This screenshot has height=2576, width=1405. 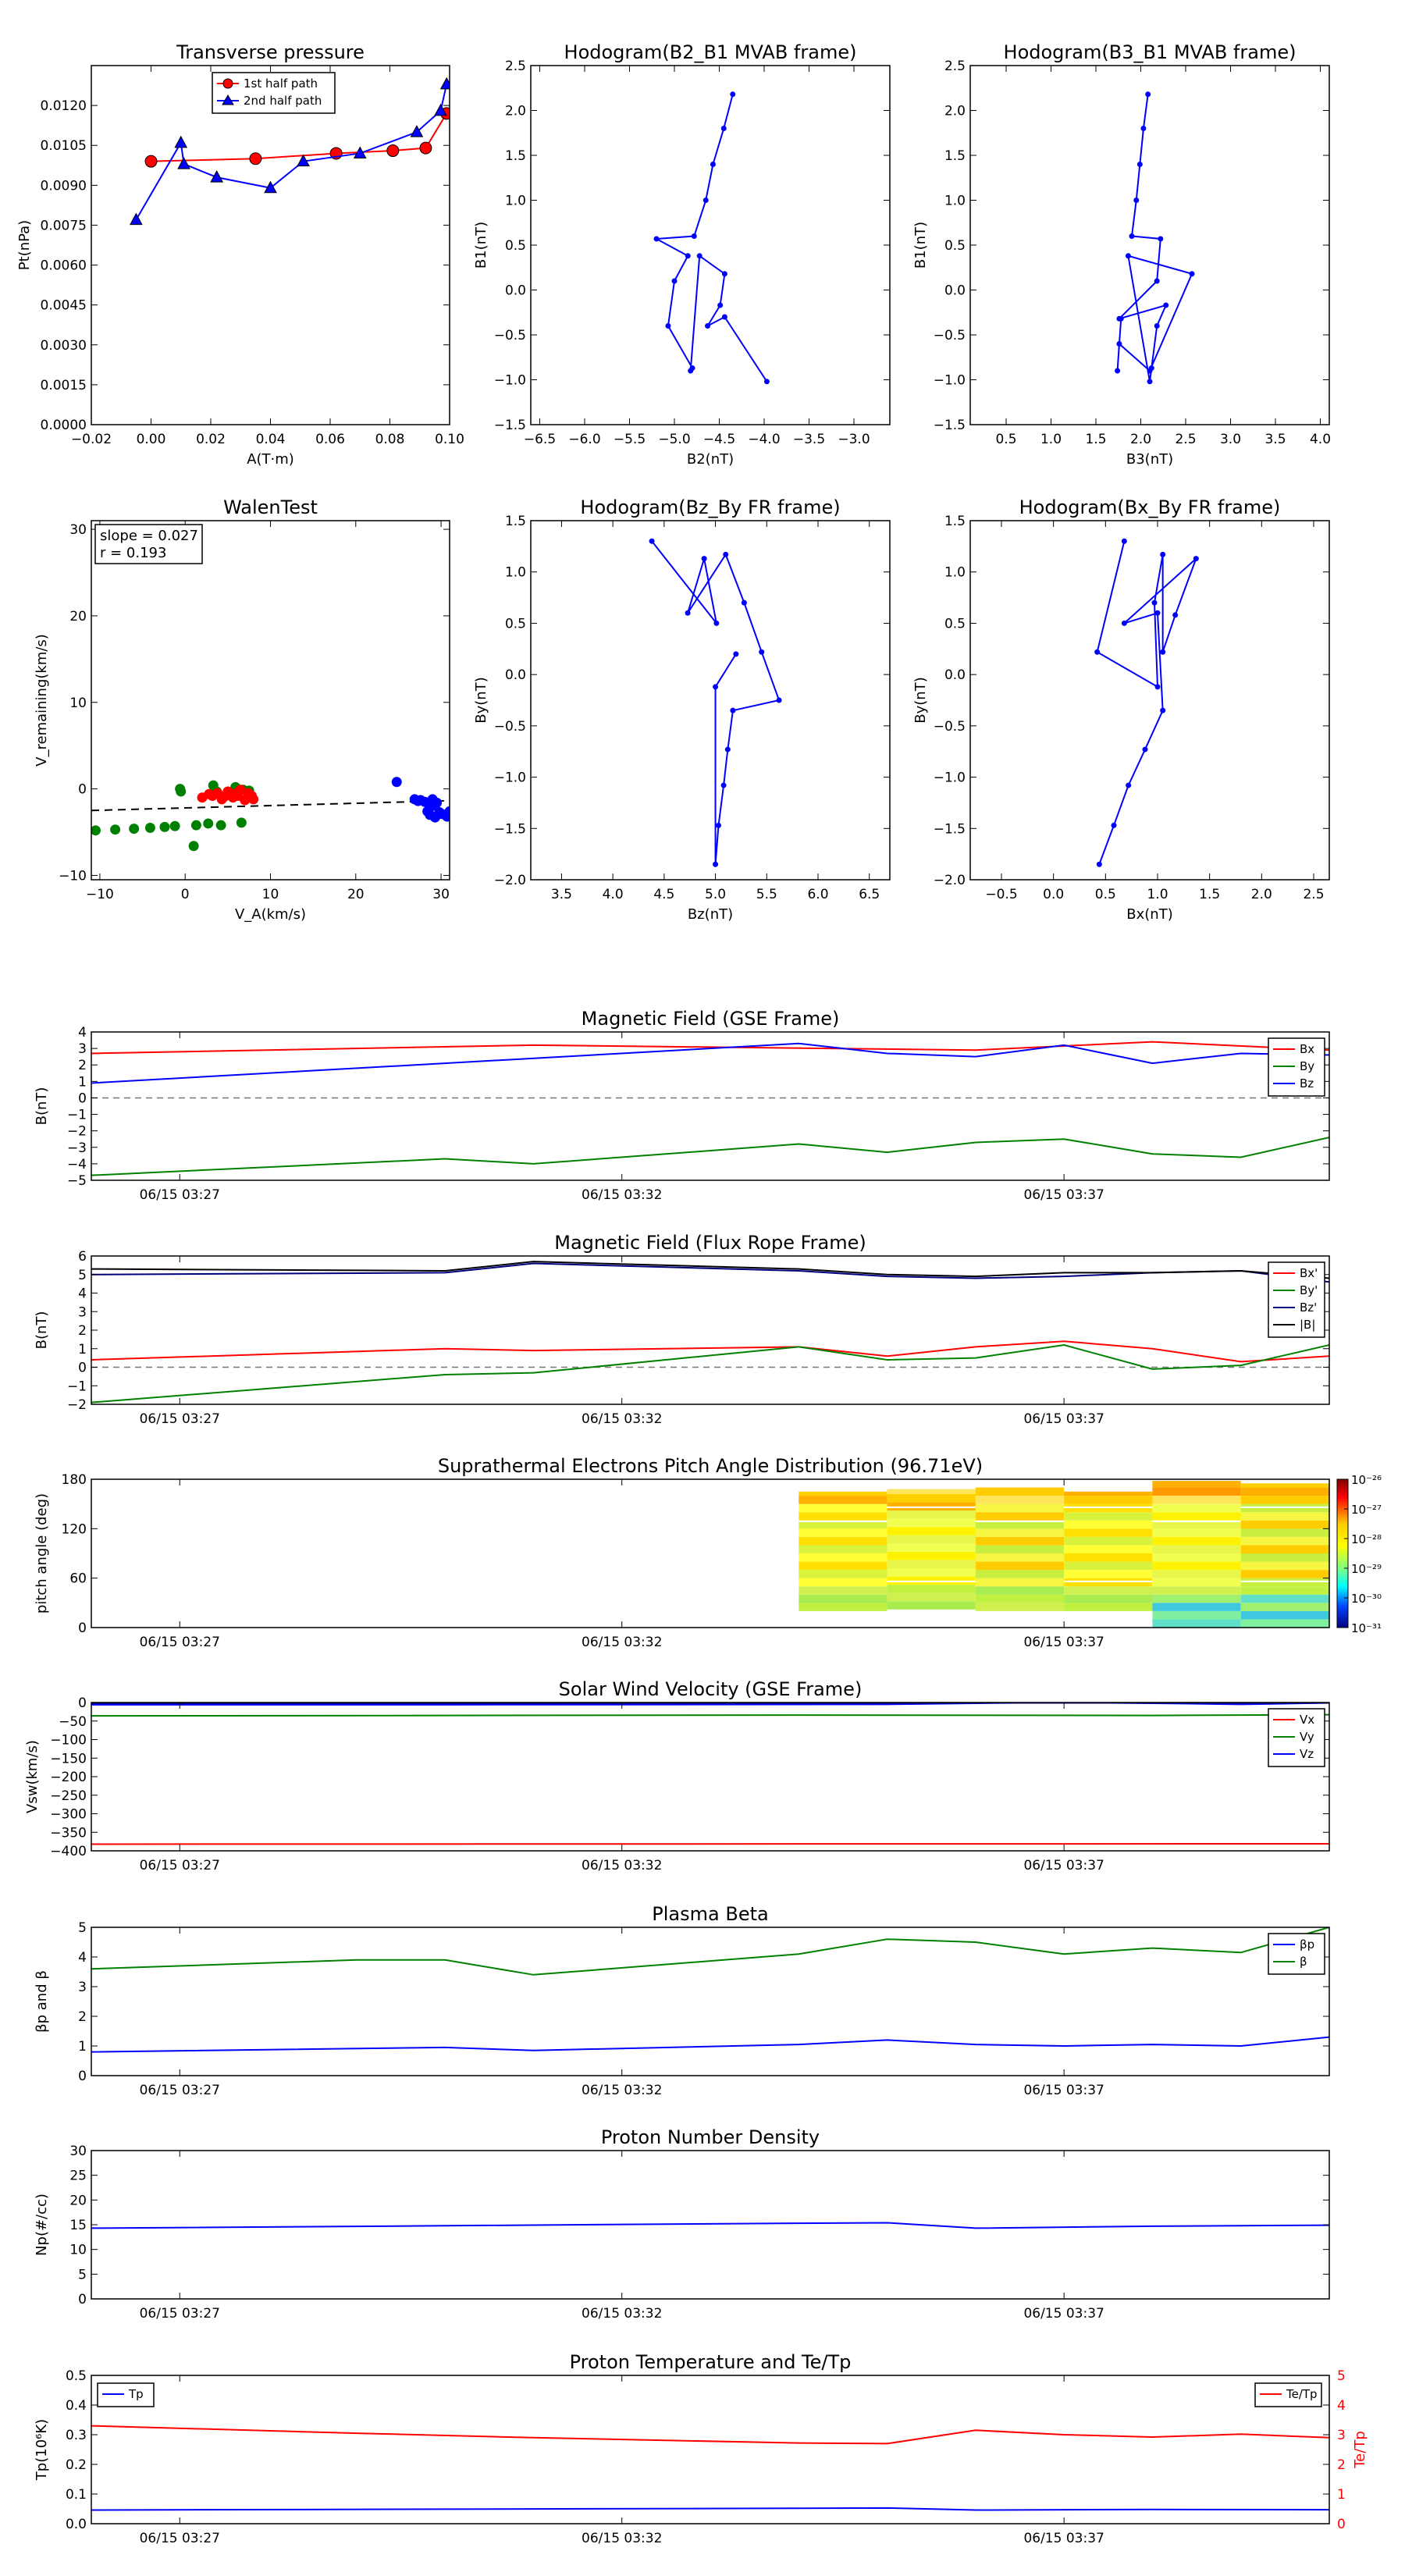 What do you see at coordinates (82, 1082) in the screenshot?
I see `mag_gse-y-tick-label: 1` at bounding box center [82, 1082].